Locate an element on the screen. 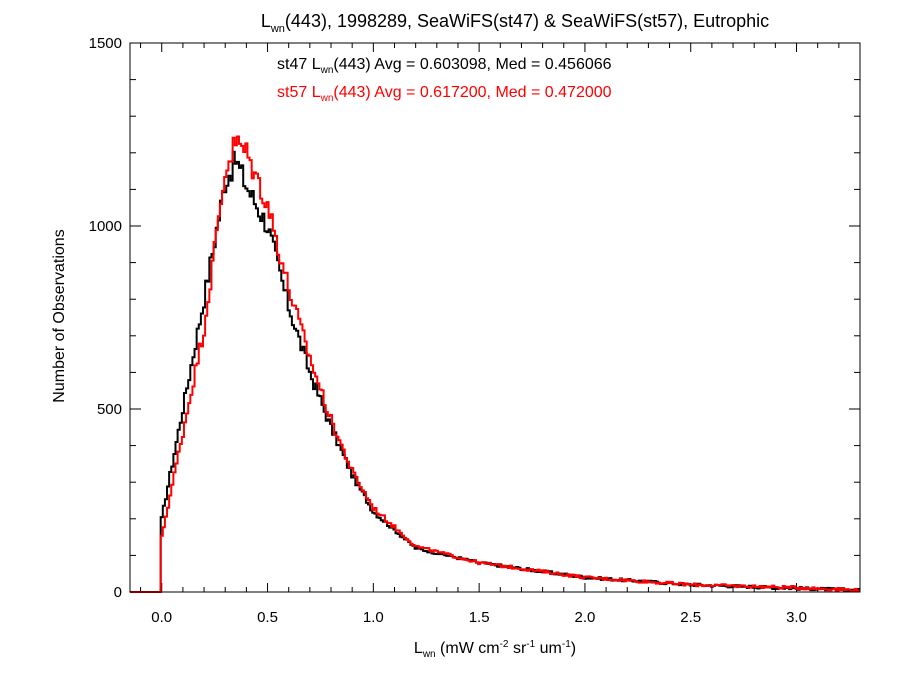 This screenshot has height=675, width=900. x-tick-label: 1.5 is located at coordinates (479, 617).